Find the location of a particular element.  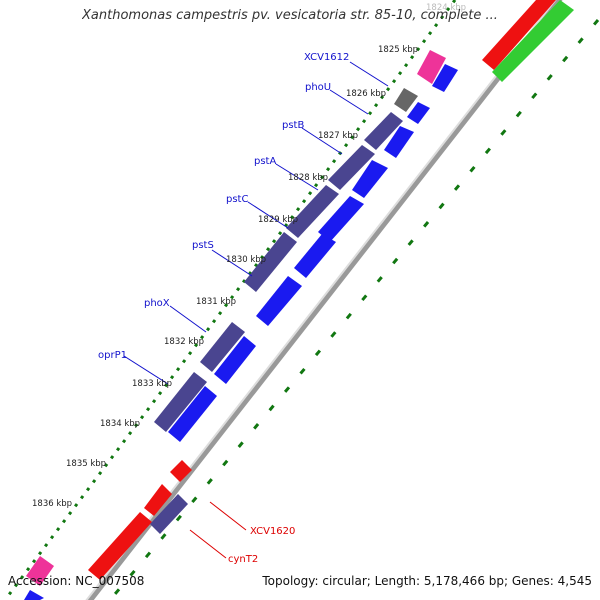

kbp-tick-label: 1830 kbp is located at coordinates (246, 260).